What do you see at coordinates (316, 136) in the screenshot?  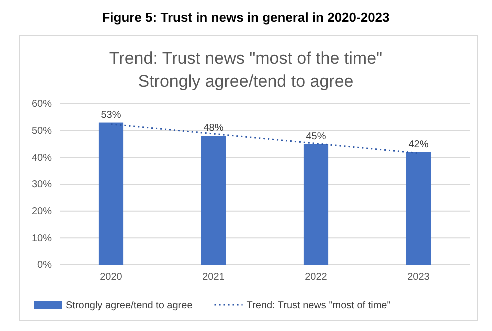 I see `data-label: 45%` at bounding box center [316, 136].